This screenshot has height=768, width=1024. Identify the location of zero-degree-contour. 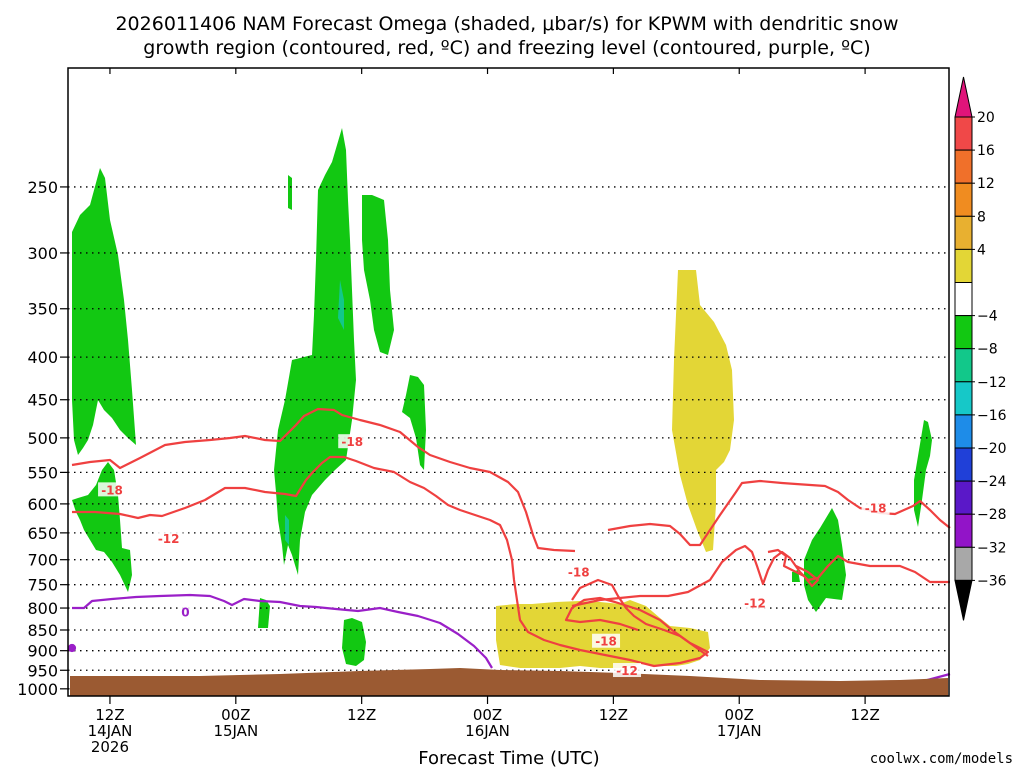
(282, 631).